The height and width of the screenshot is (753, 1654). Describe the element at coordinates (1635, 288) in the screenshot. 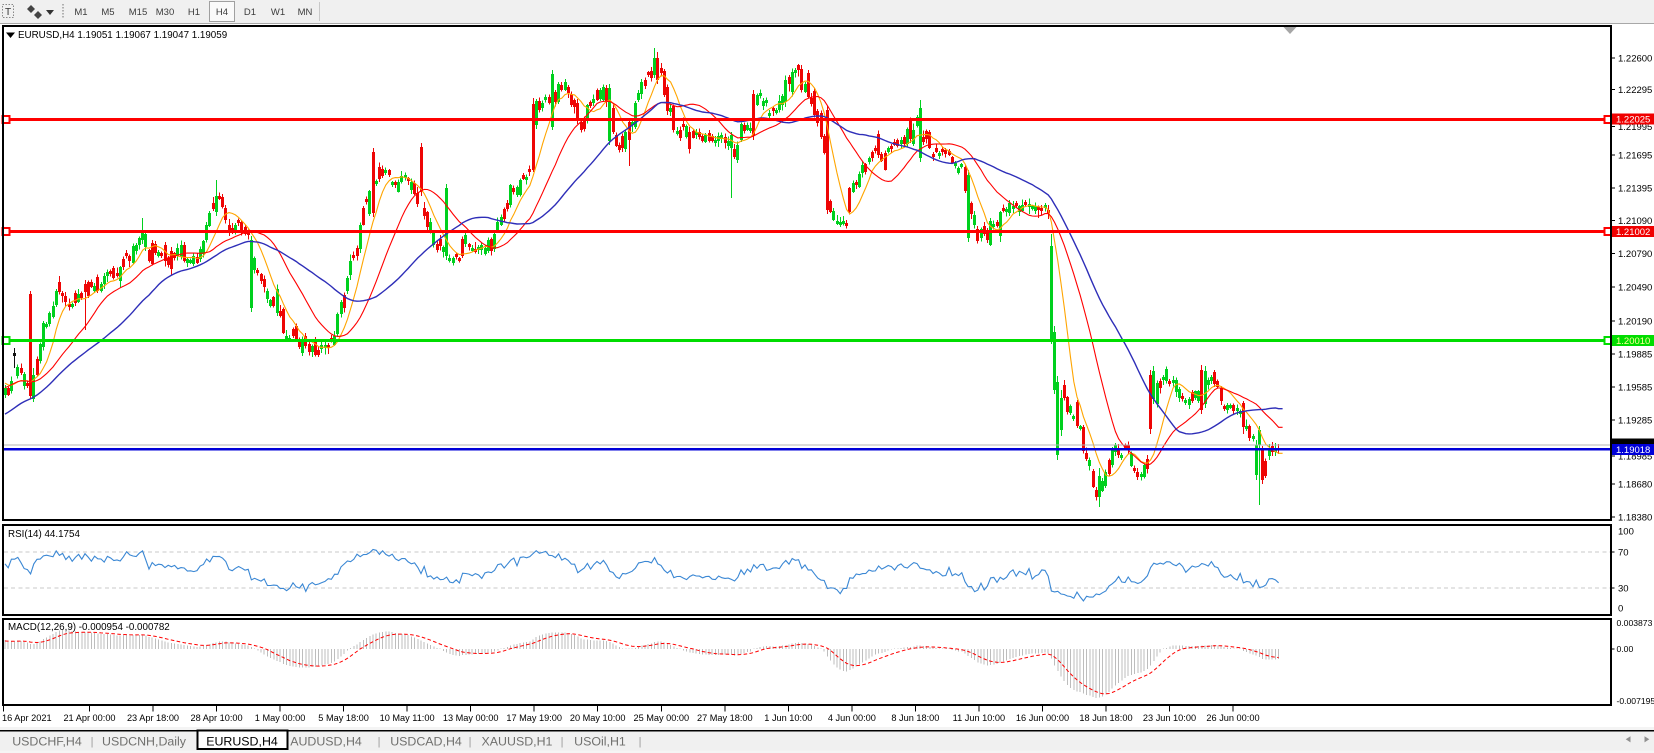

I see `svg-text: 1.20490` at that location.